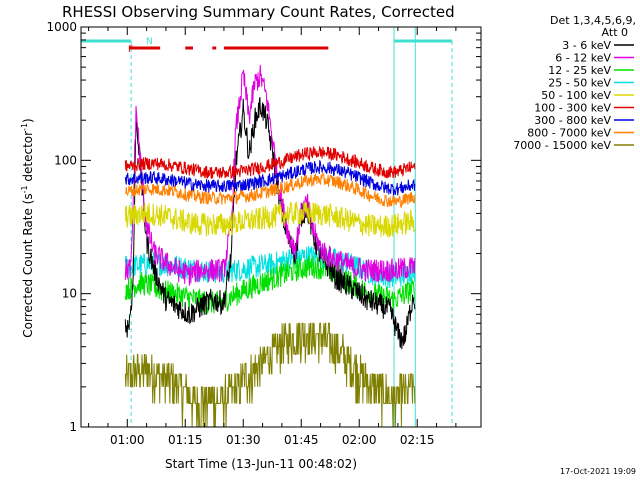  Describe the element at coordinates (562, 145) in the screenshot. I see `legend-label-8: 7000 - 15000 keV` at that location.